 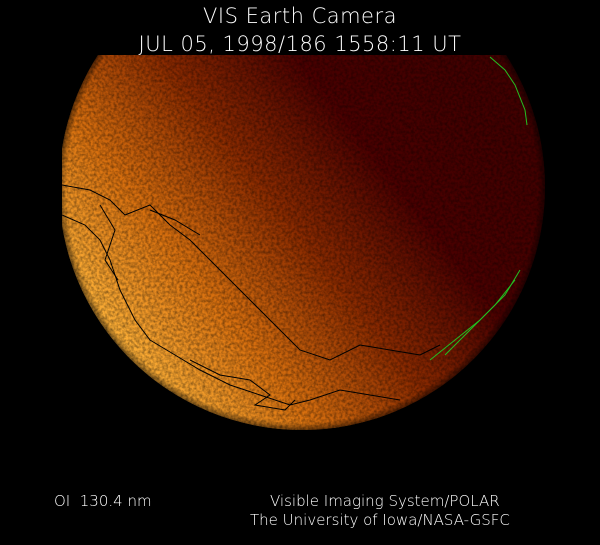 What do you see at coordinates (103, 501) in the screenshot?
I see `filter-wavelength: OI 130.4 nm` at bounding box center [103, 501].